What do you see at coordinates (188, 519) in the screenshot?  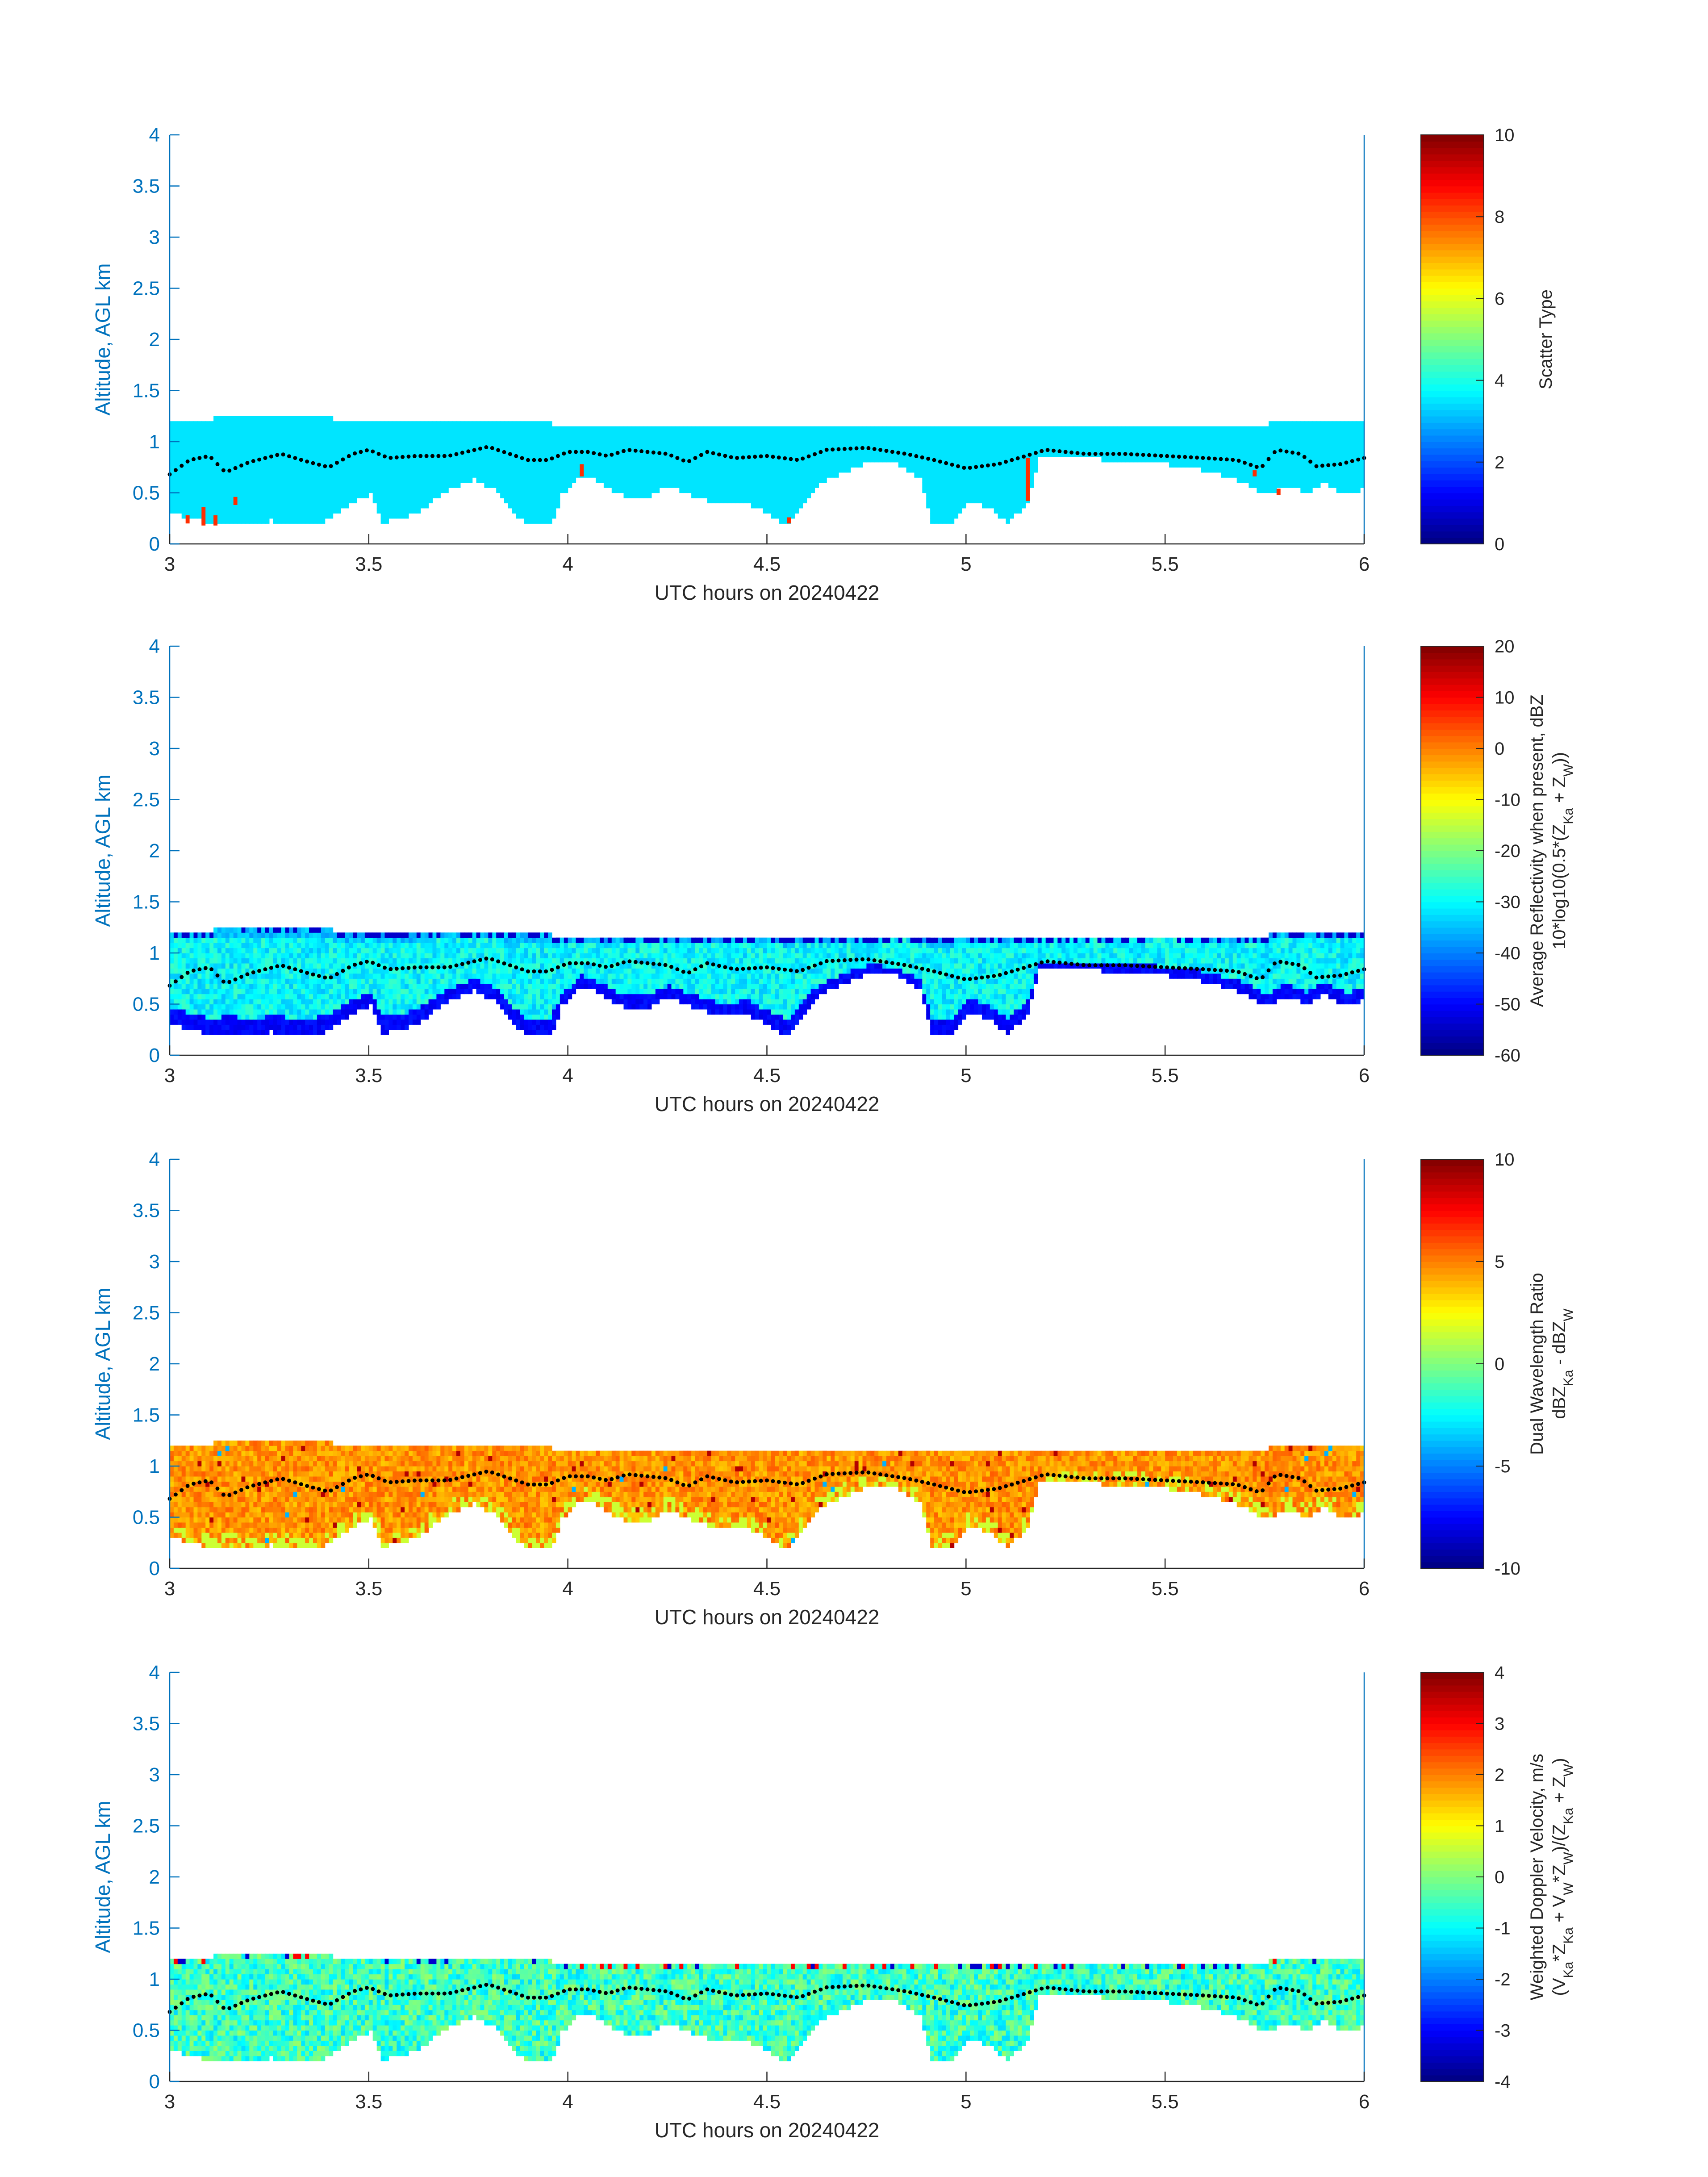 I see `scatter-anomaly-cell` at bounding box center [188, 519].